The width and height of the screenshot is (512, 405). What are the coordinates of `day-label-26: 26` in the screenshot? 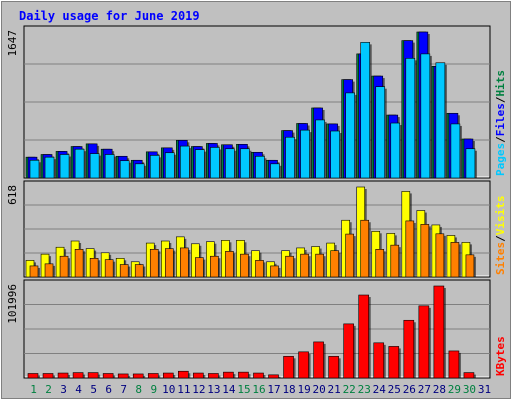 It's located at (409, 389).